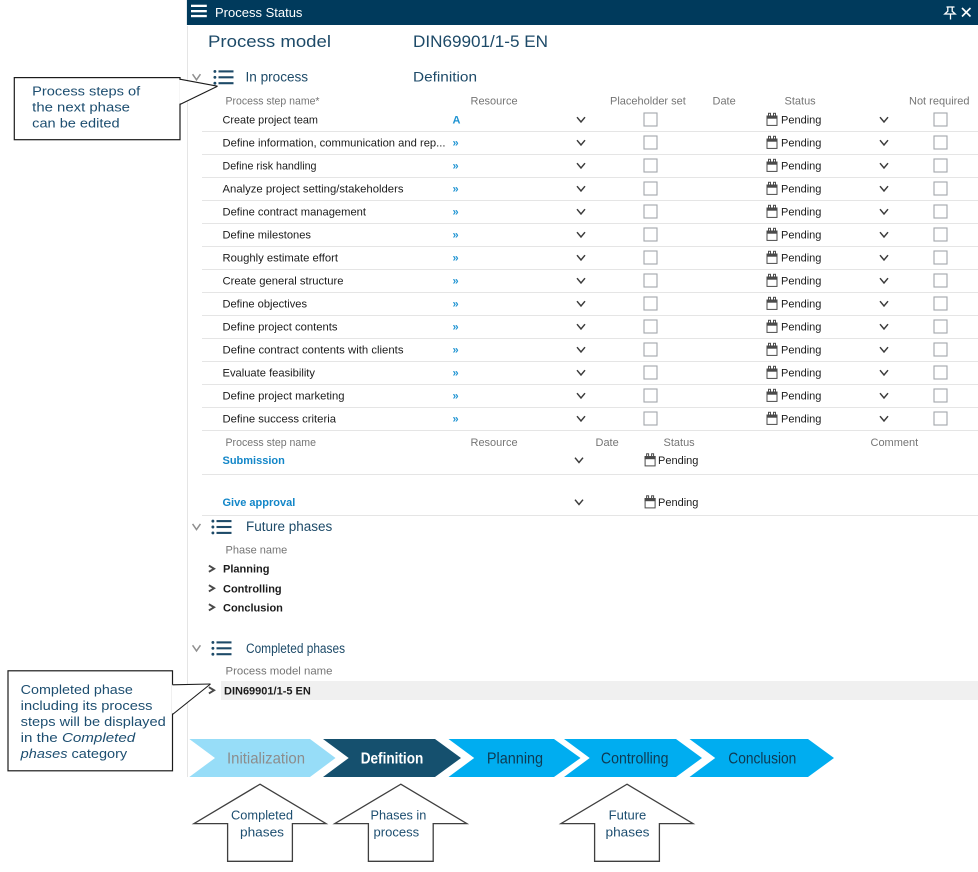  Describe the element at coordinates (648, 102) in the screenshot. I see `svg-text: Placeholder set` at that location.